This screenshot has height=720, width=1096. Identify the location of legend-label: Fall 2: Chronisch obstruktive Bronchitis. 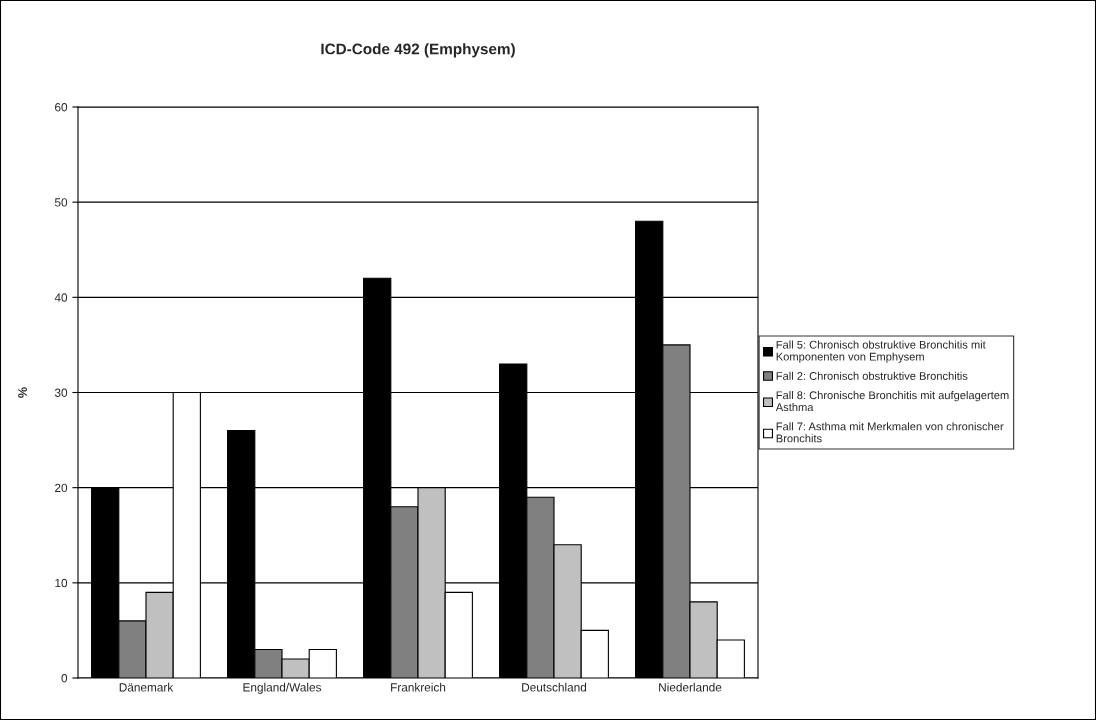
(872, 375).